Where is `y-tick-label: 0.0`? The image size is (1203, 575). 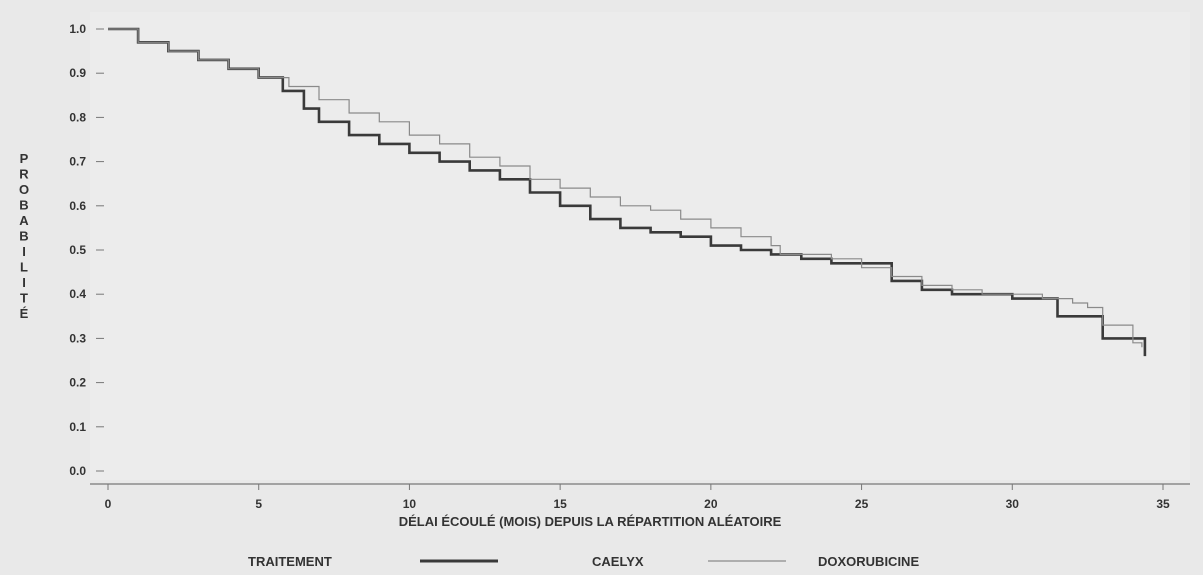 y-tick-label: 0.0 is located at coordinates (77, 471).